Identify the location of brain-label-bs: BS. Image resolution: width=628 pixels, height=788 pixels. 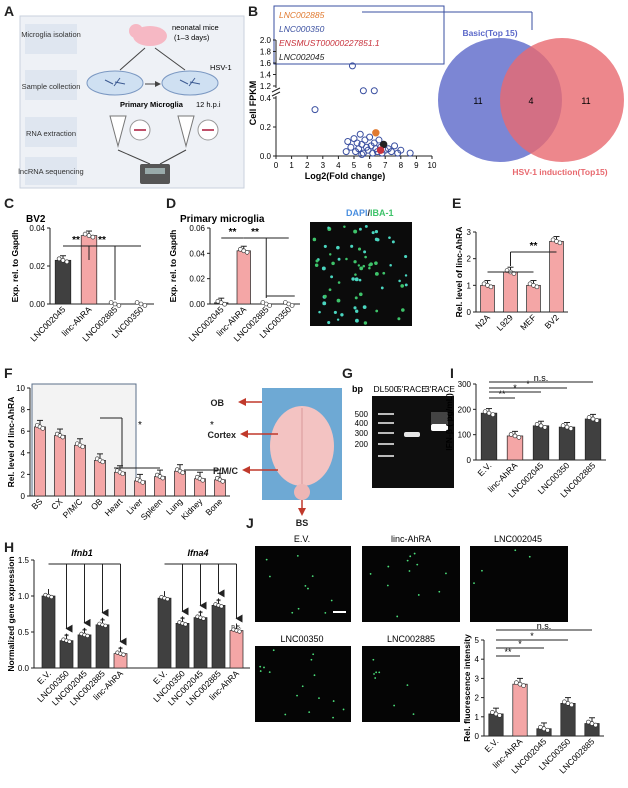
(302, 523).